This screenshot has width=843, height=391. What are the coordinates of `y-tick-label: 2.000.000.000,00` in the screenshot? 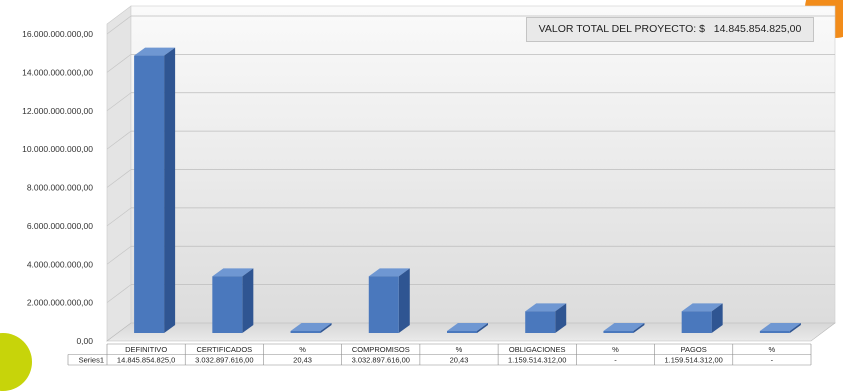 It's located at (60, 303).